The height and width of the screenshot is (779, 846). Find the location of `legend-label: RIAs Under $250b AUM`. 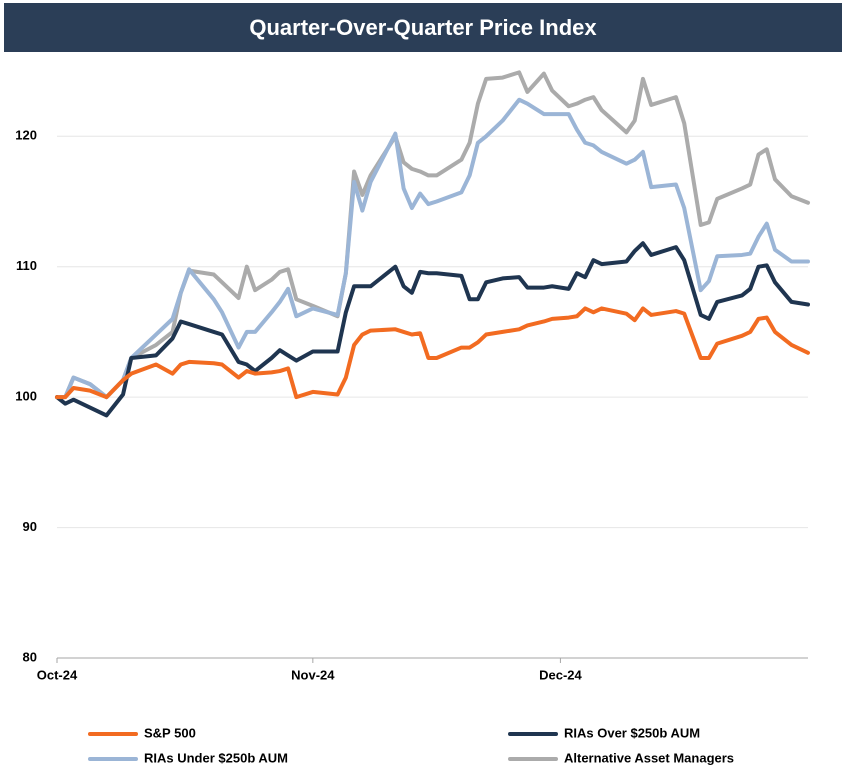

legend-label: RIAs Under $250b AUM is located at coordinates (216, 757).